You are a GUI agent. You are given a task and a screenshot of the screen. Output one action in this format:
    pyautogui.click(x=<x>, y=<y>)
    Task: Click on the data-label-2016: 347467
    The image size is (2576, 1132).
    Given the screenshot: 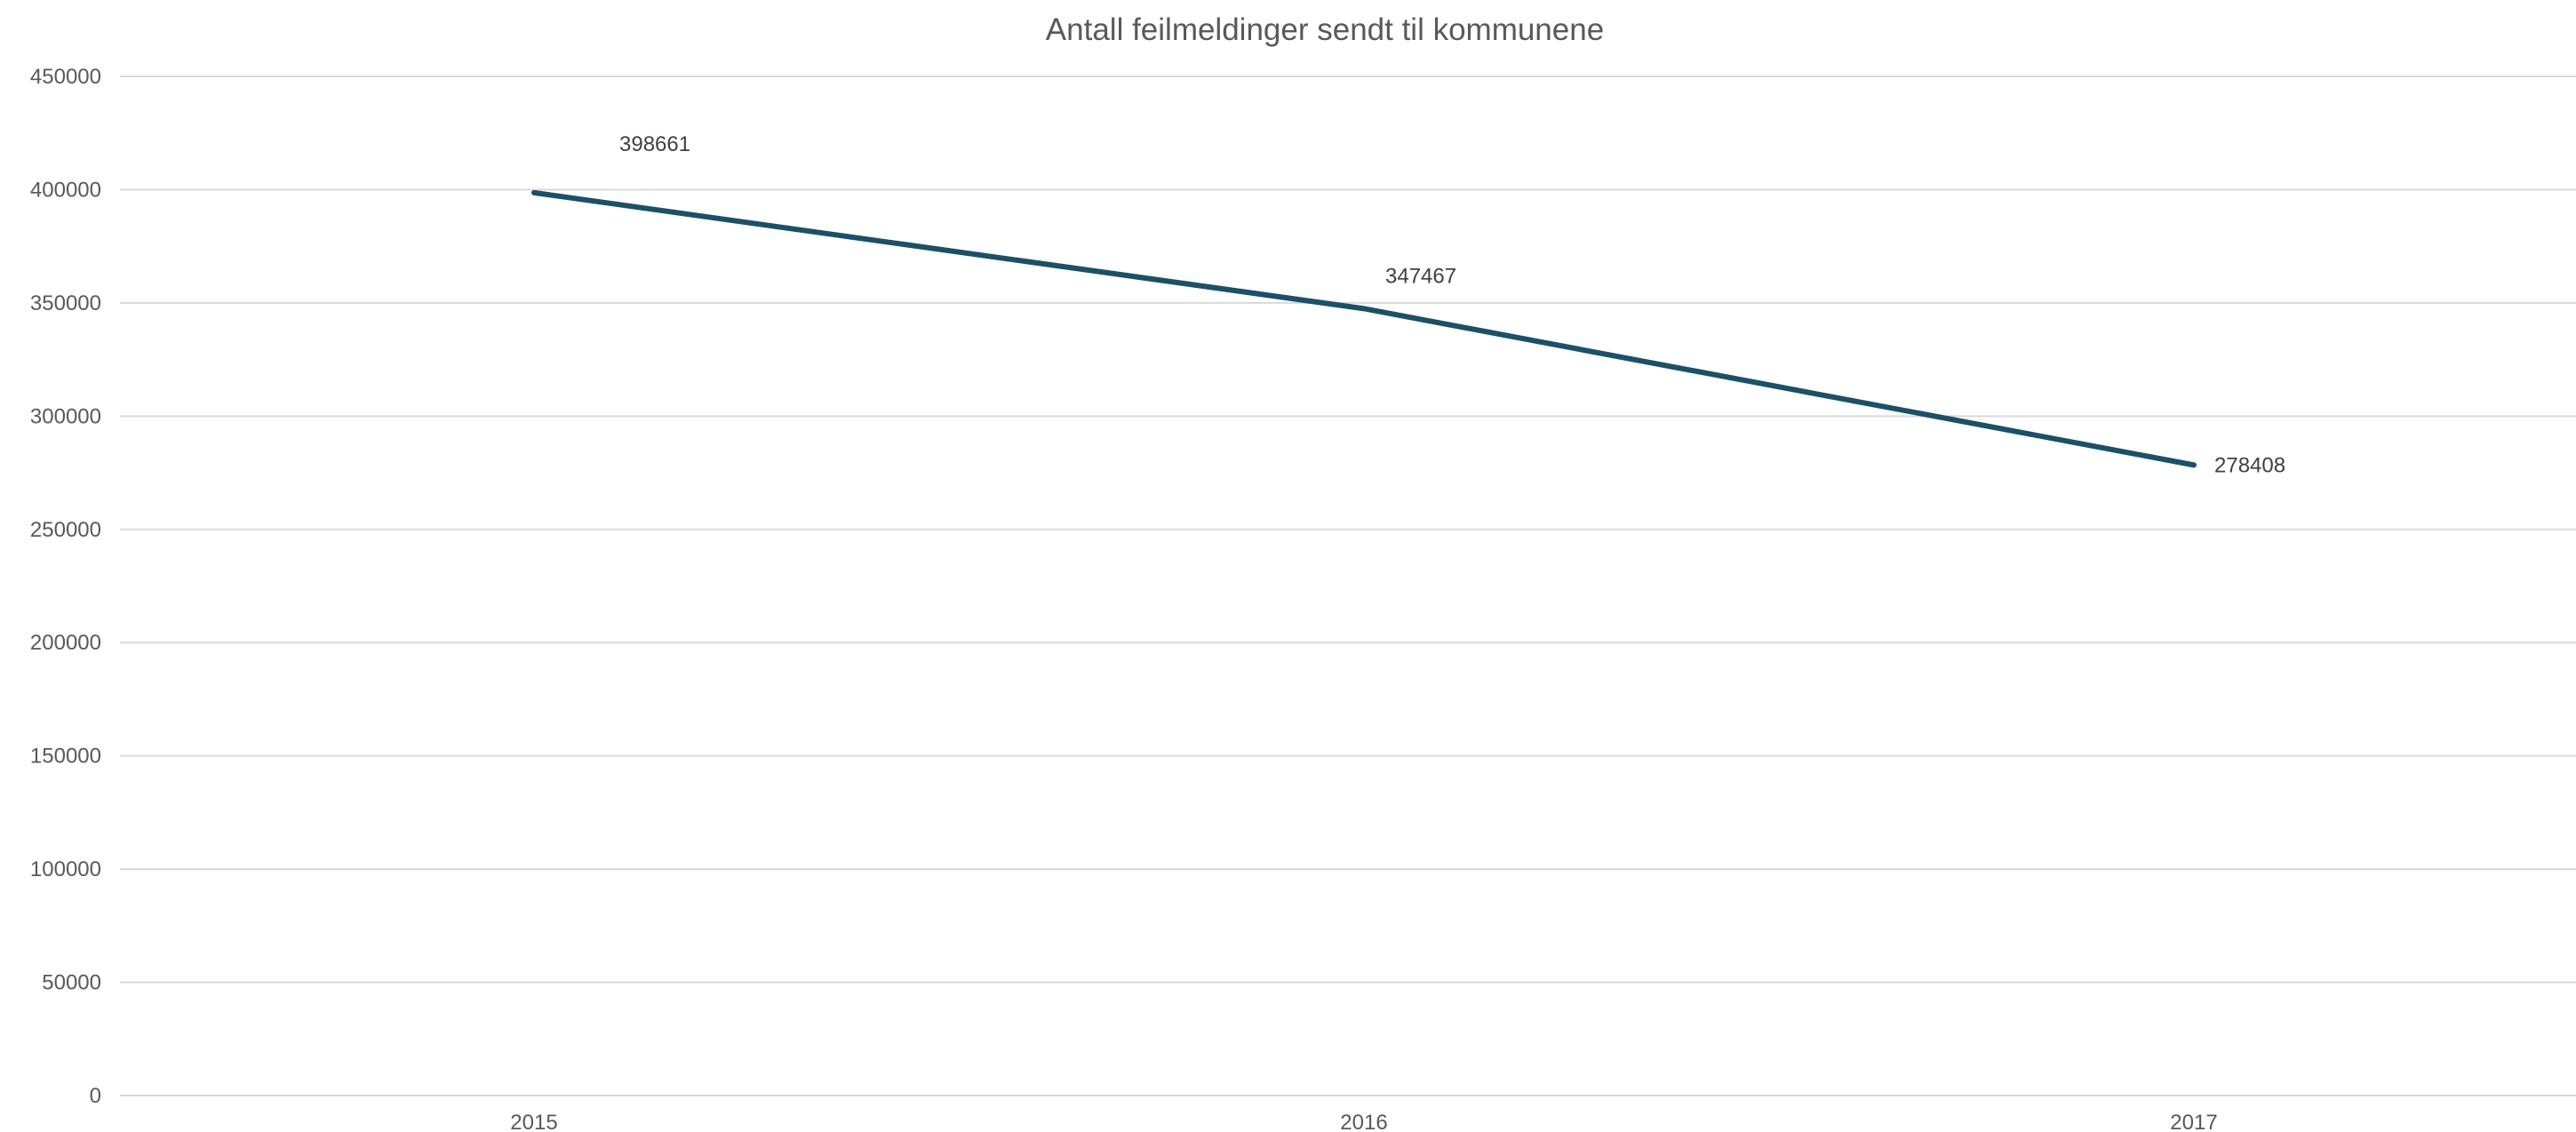 What is the action you would take?
    pyautogui.click(x=1420, y=276)
    